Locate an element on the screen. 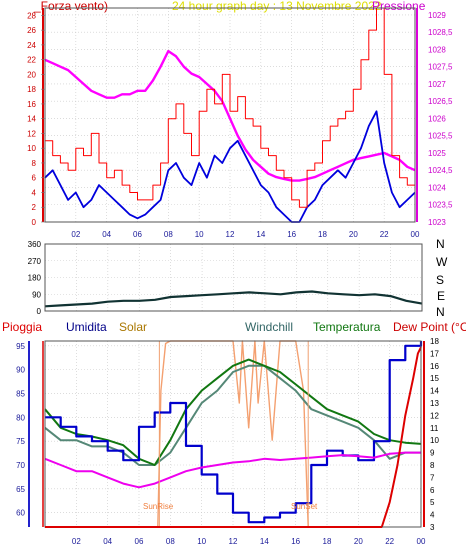  rain-legend: Pioggia is located at coordinates (22, 327).